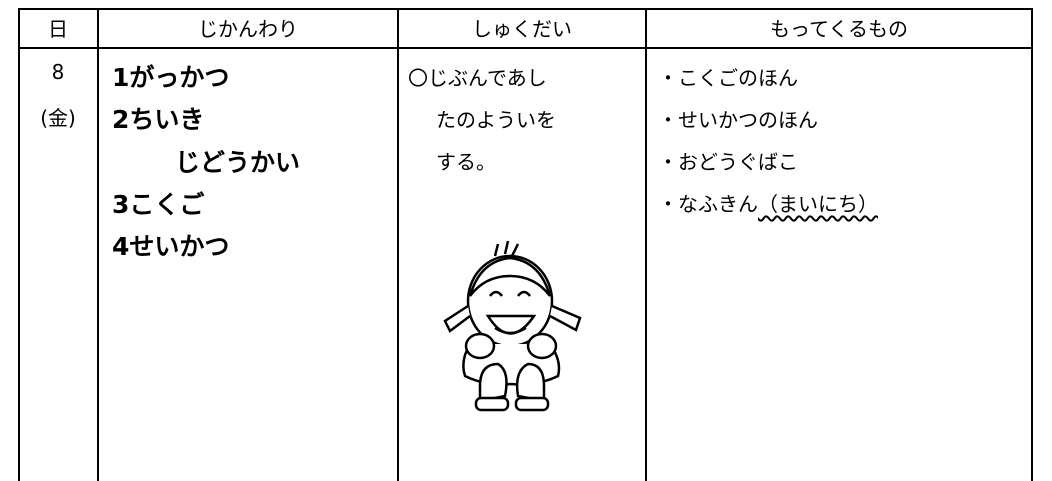 The image size is (1052, 481). What do you see at coordinates (58, 72) in the screenshot?
I see `date: 8` at bounding box center [58, 72].